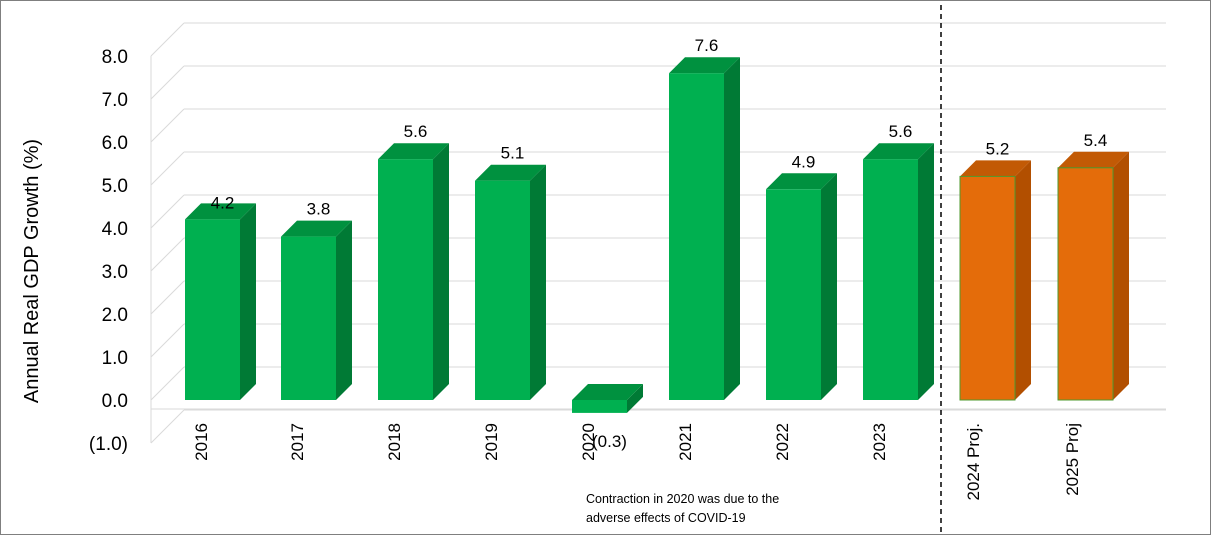 The image size is (1213, 537). What do you see at coordinates (115, 57) in the screenshot?
I see `y-tick-label: 8.0` at bounding box center [115, 57].